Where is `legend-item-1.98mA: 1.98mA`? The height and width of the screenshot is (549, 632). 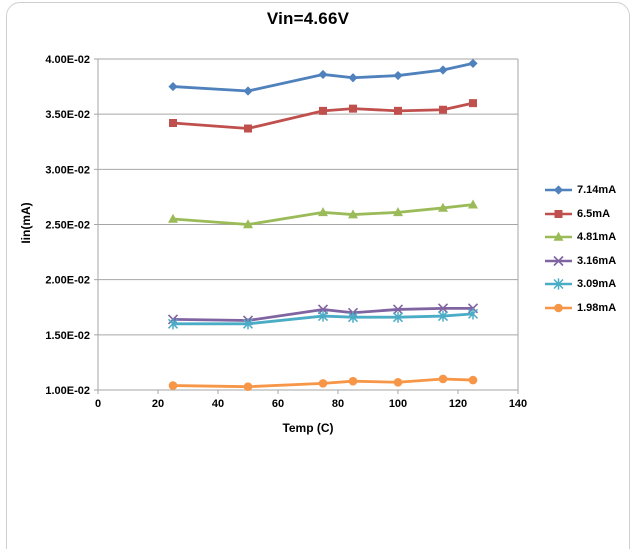 legend-item-1.98mA: 1.98mA is located at coordinates (580, 308).